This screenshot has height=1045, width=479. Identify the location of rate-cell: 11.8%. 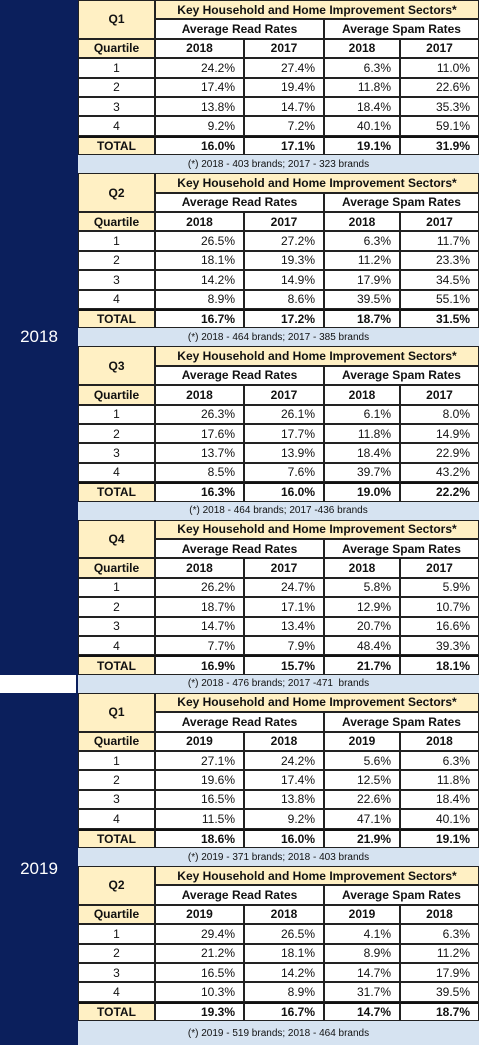
(362, 87).